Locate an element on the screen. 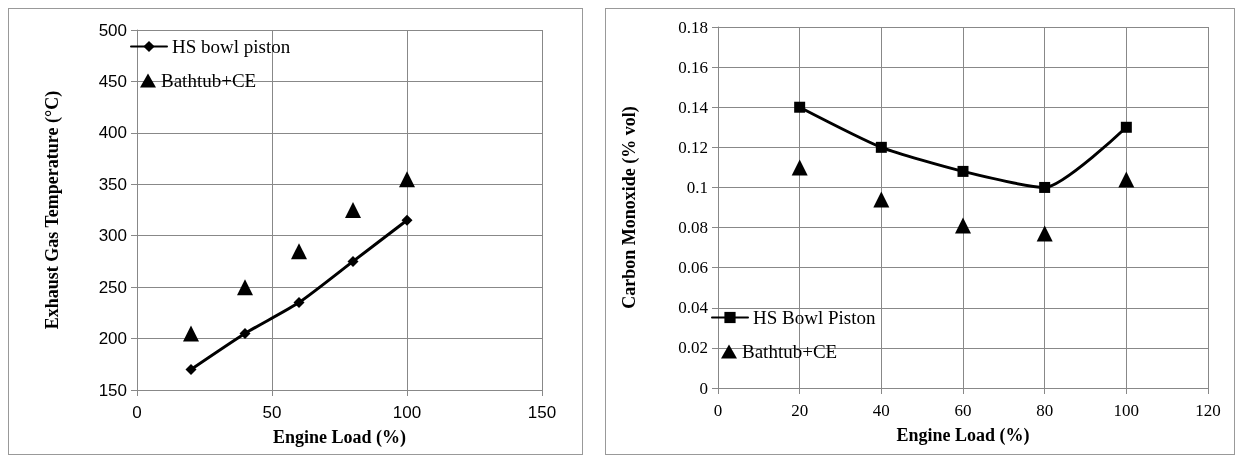 This screenshot has height=463, width=1245. x-tick-label: 40 is located at coordinates (881, 410).